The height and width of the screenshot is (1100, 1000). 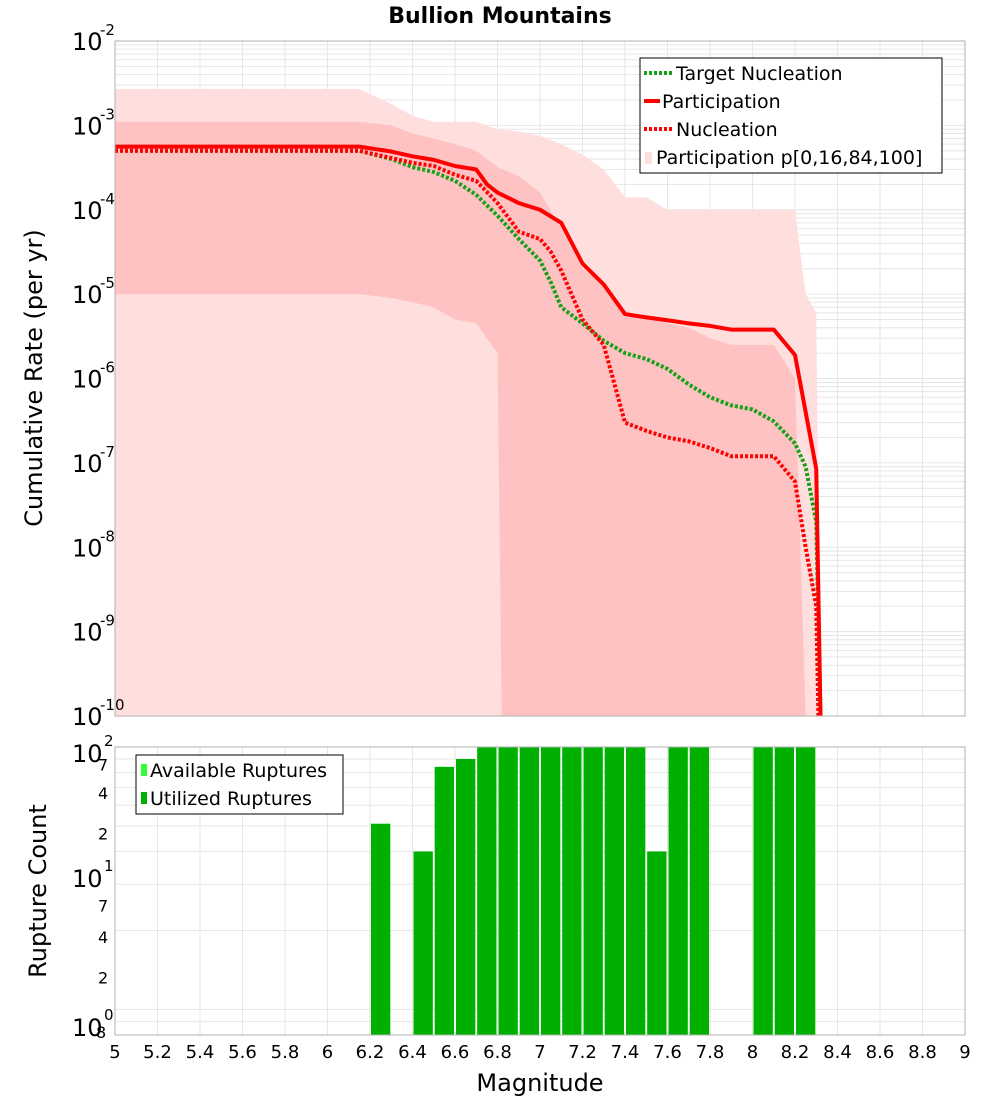 I want to click on x-tick-label: 6, so click(x=327, y=1052).